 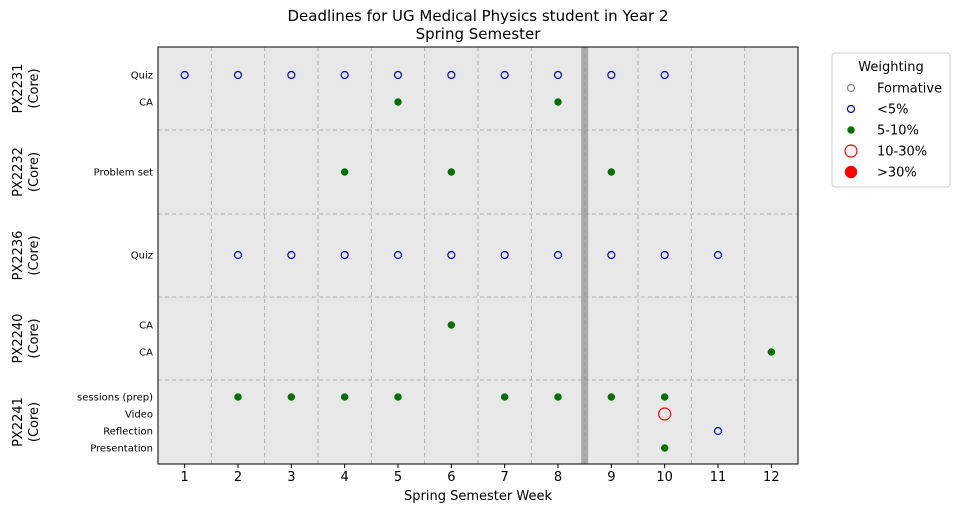 What do you see at coordinates (771, 477) in the screenshot?
I see `x-tick-label: 12` at bounding box center [771, 477].